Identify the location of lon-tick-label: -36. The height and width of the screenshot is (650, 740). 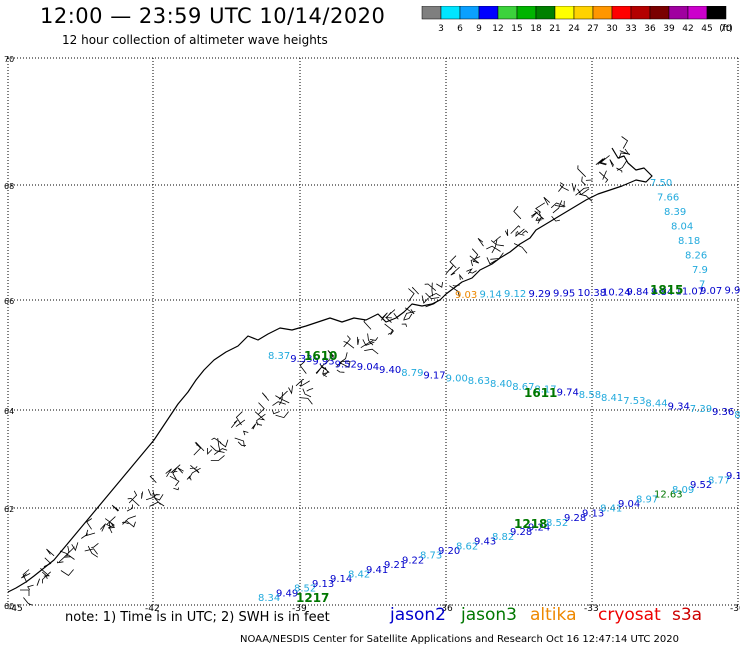
(445, 608).